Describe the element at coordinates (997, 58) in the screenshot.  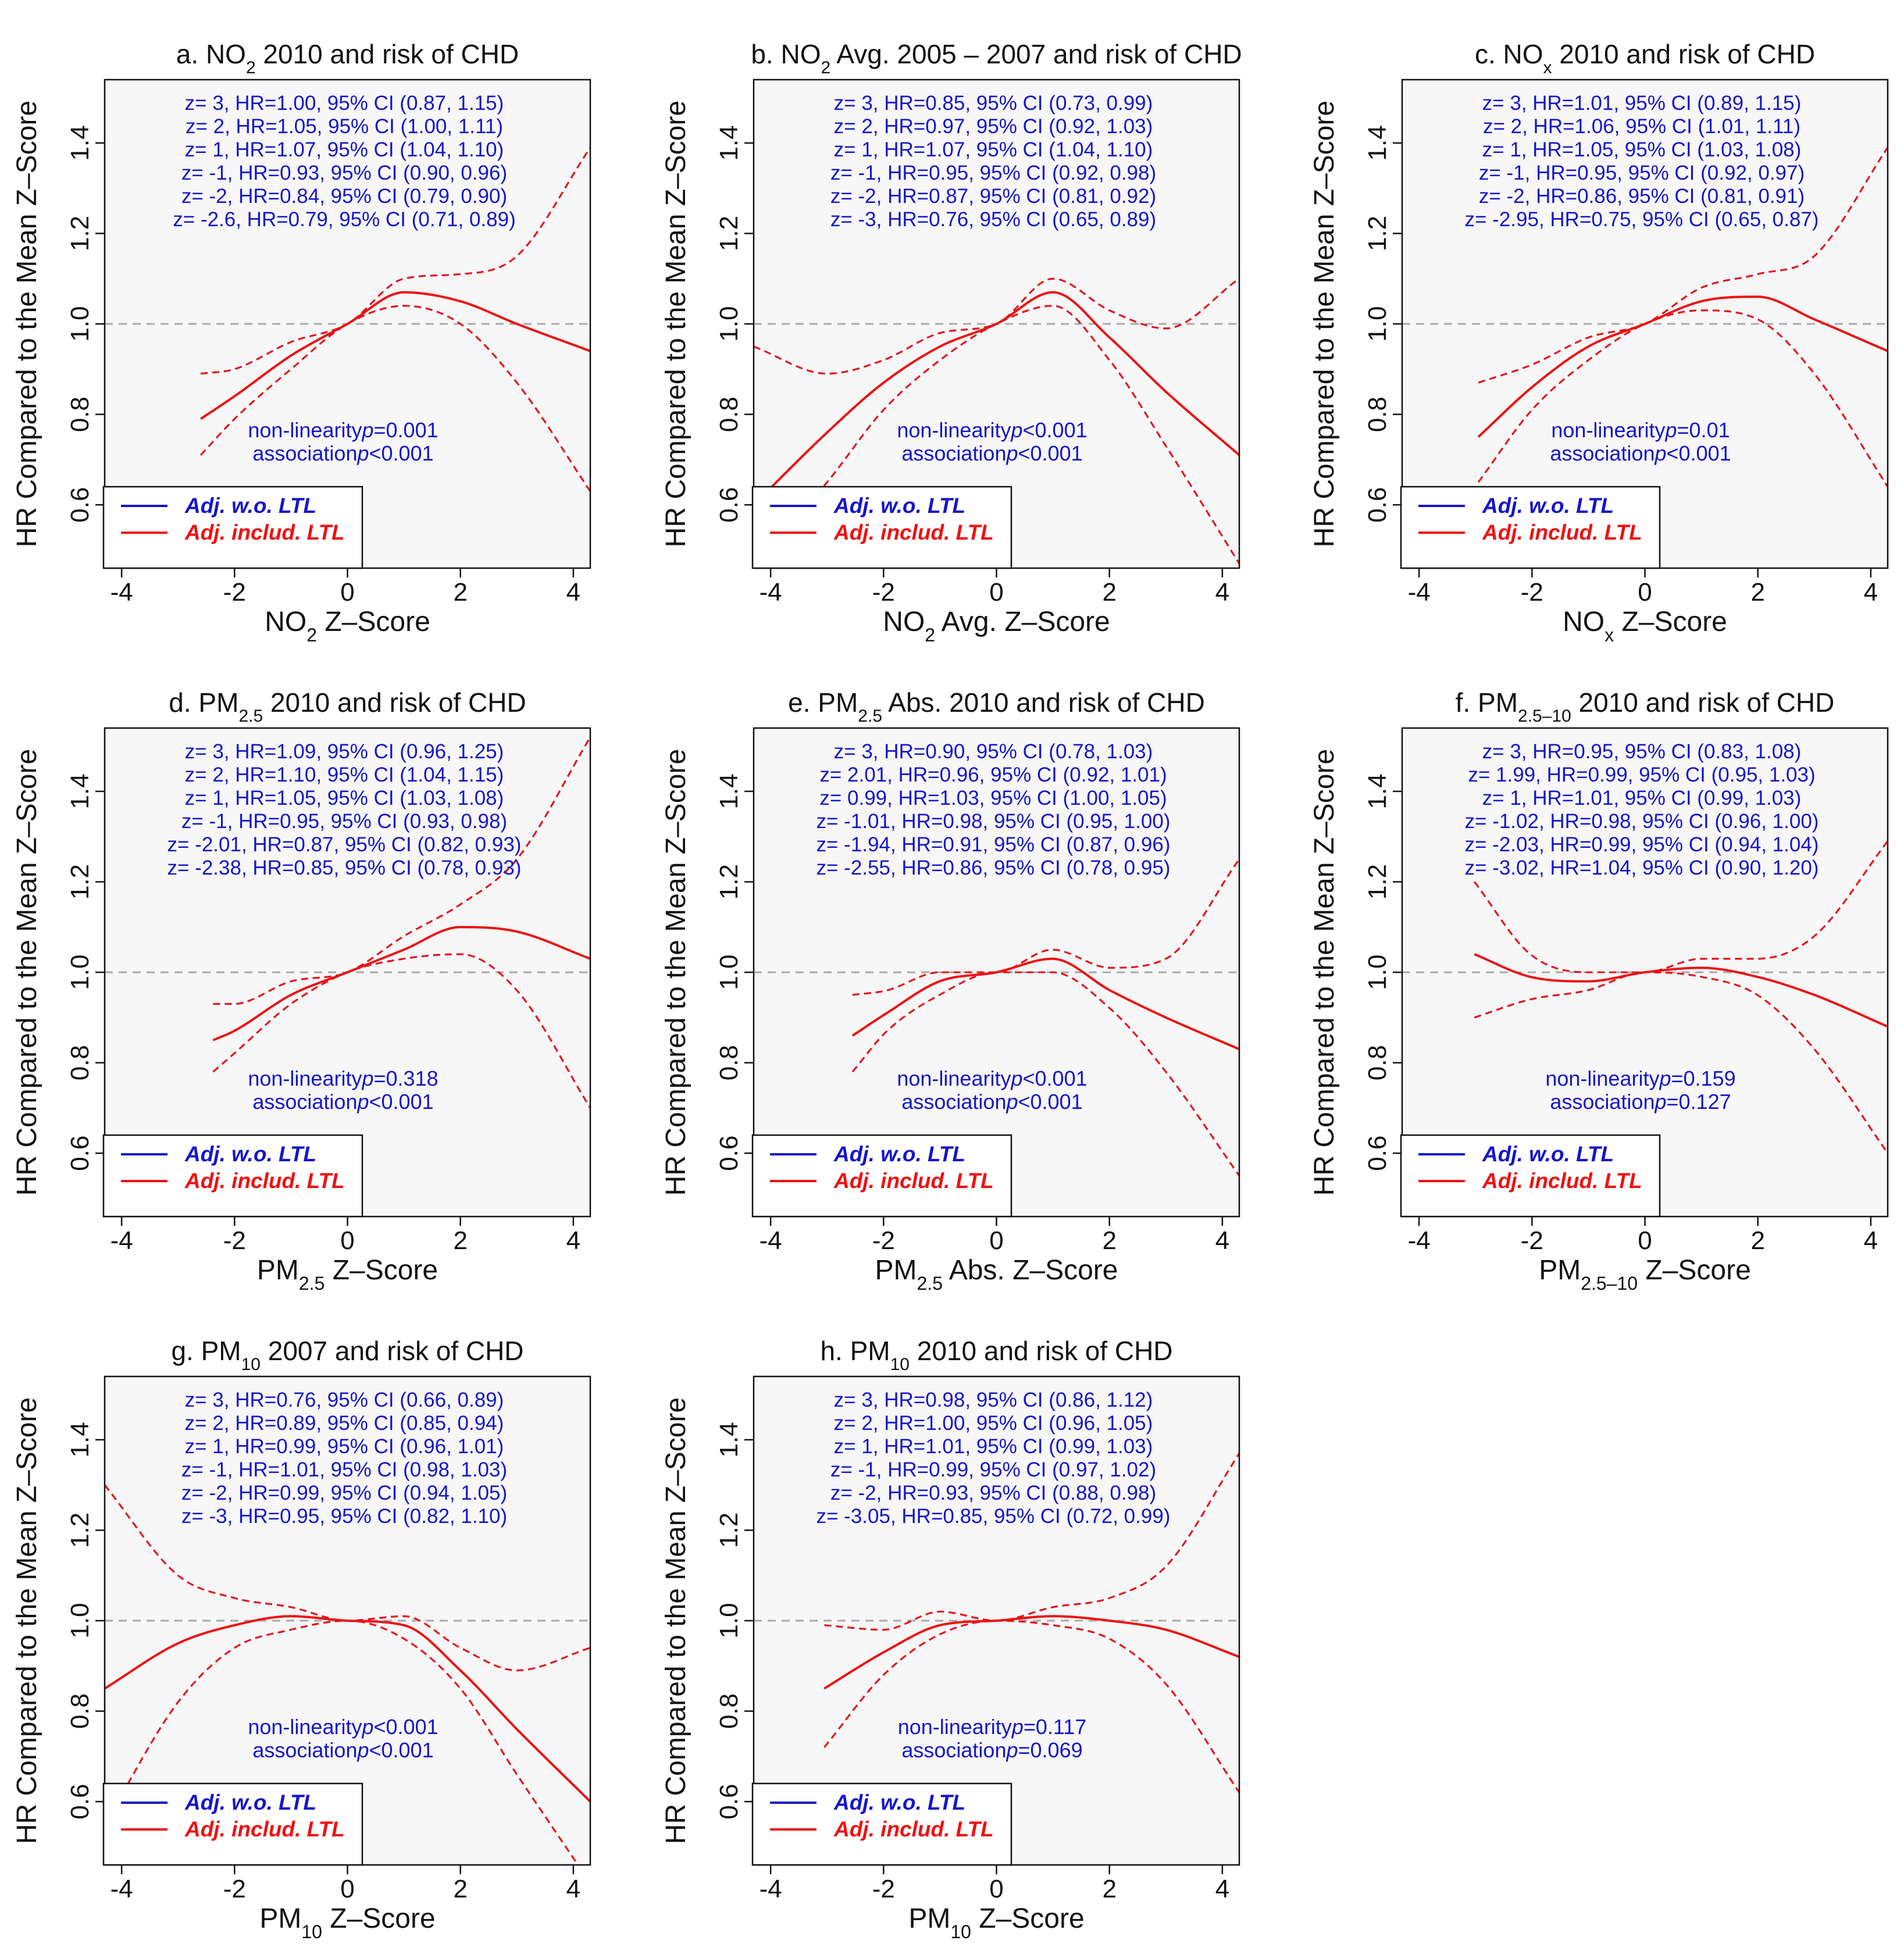
I see `panel-title: b. NO2 Avg. 2005 – 2007 and risk of CHD` at that location.